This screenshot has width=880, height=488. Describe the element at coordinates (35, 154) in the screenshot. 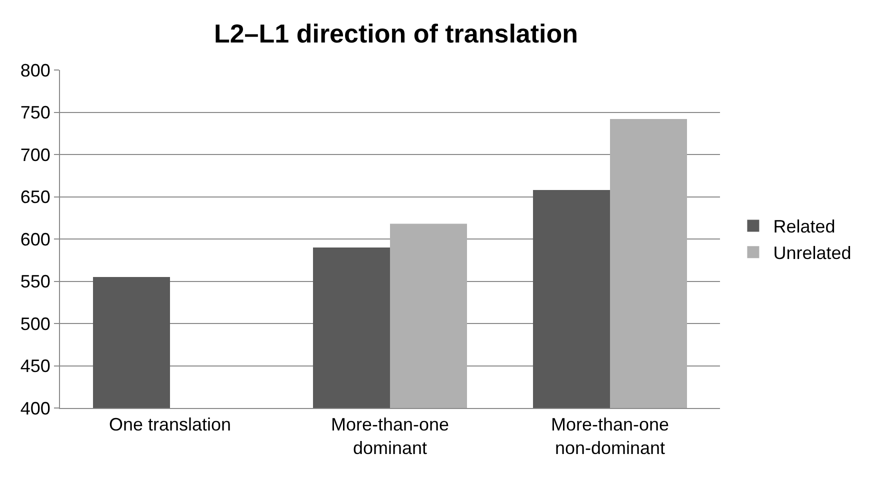

I see `y-tick-label: 700` at that location.